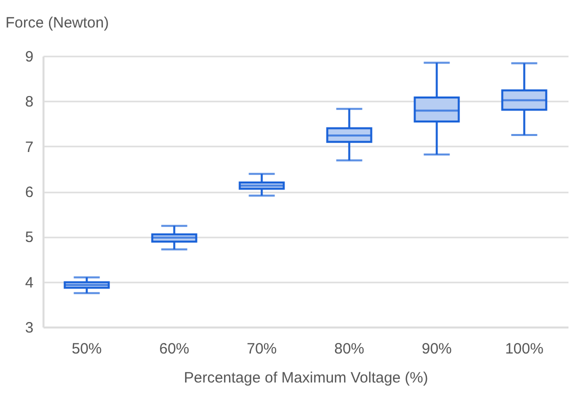 The width and height of the screenshot is (578, 402). What do you see at coordinates (29, 283) in the screenshot?
I see `y-tick-label: 4` at bounding box center [29, 283].